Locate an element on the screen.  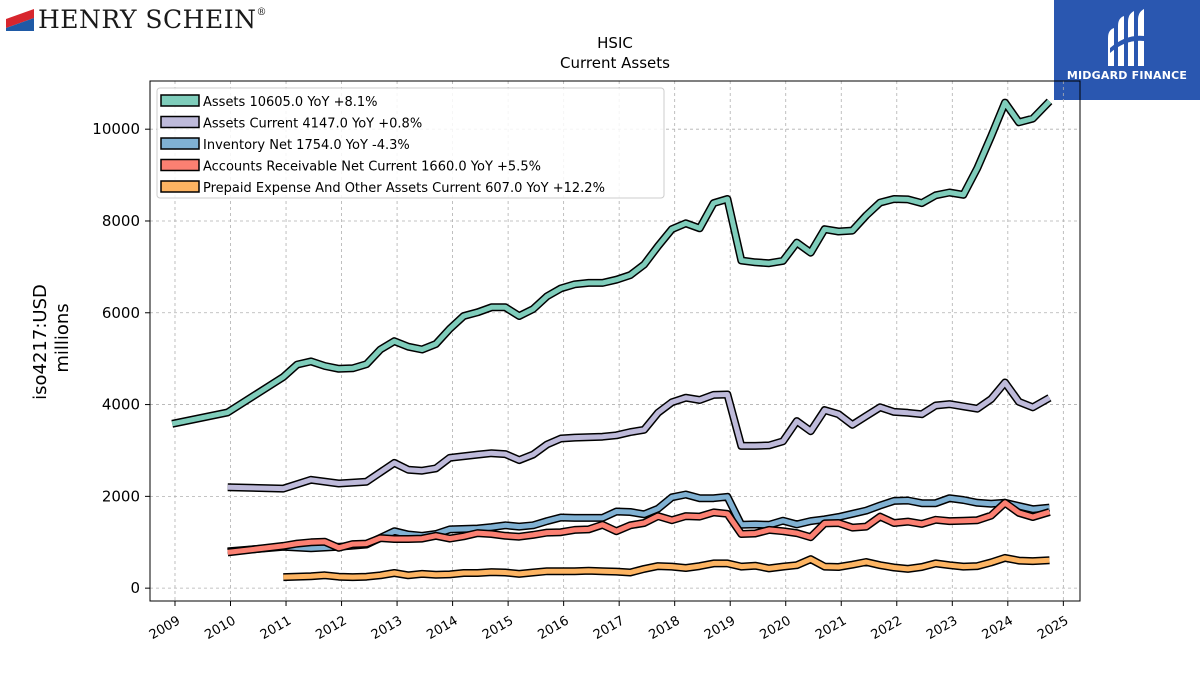
x-tick-label: 2013 is located at coordinates (387, 628).